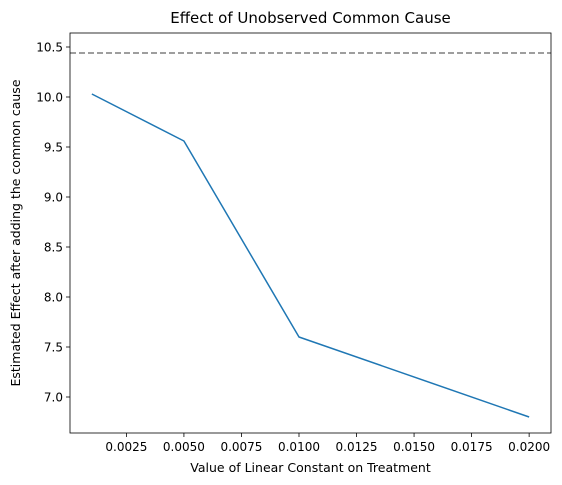 The width and height of the screenshot is (562, 485). What do you see at coordinates (49, 48) in the screenshot?
I see `y-tick-label: 10.5` at bounding box center [49, 48].